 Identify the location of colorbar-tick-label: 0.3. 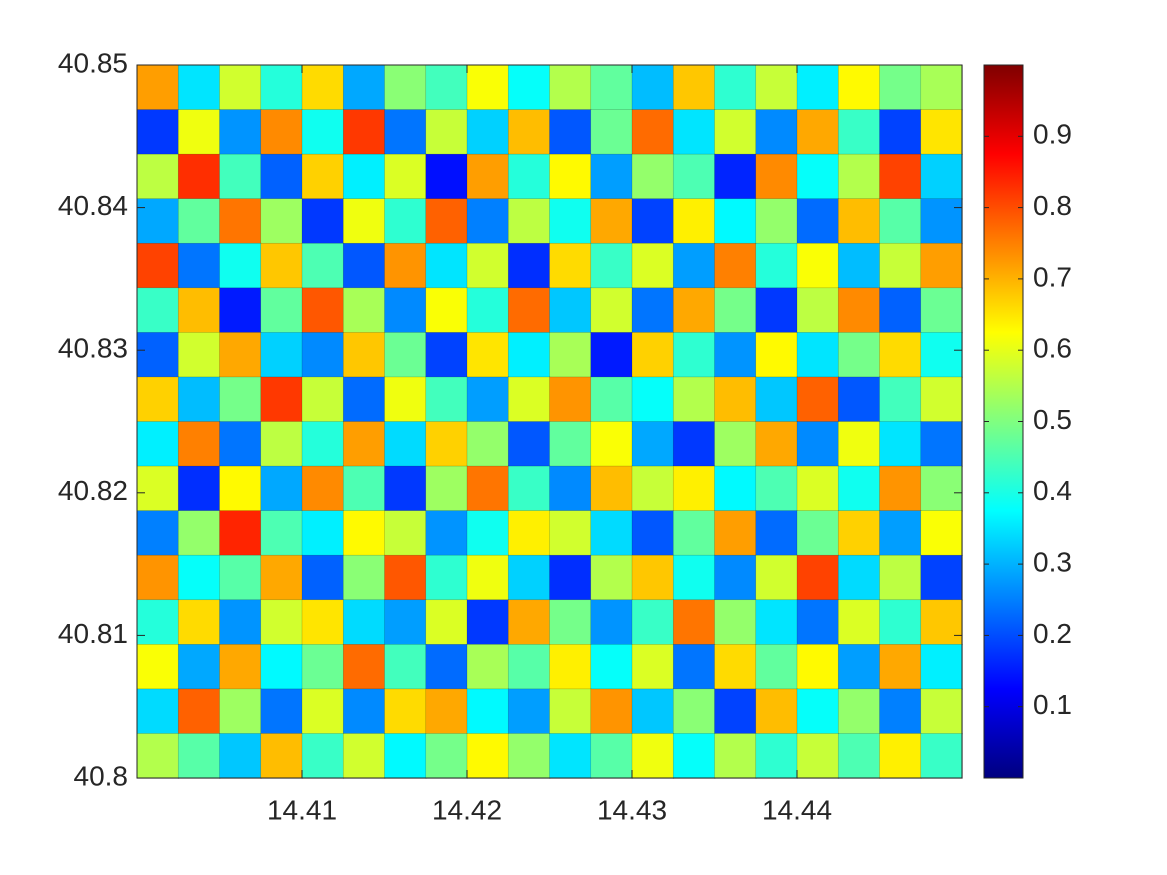
(1052, 561).